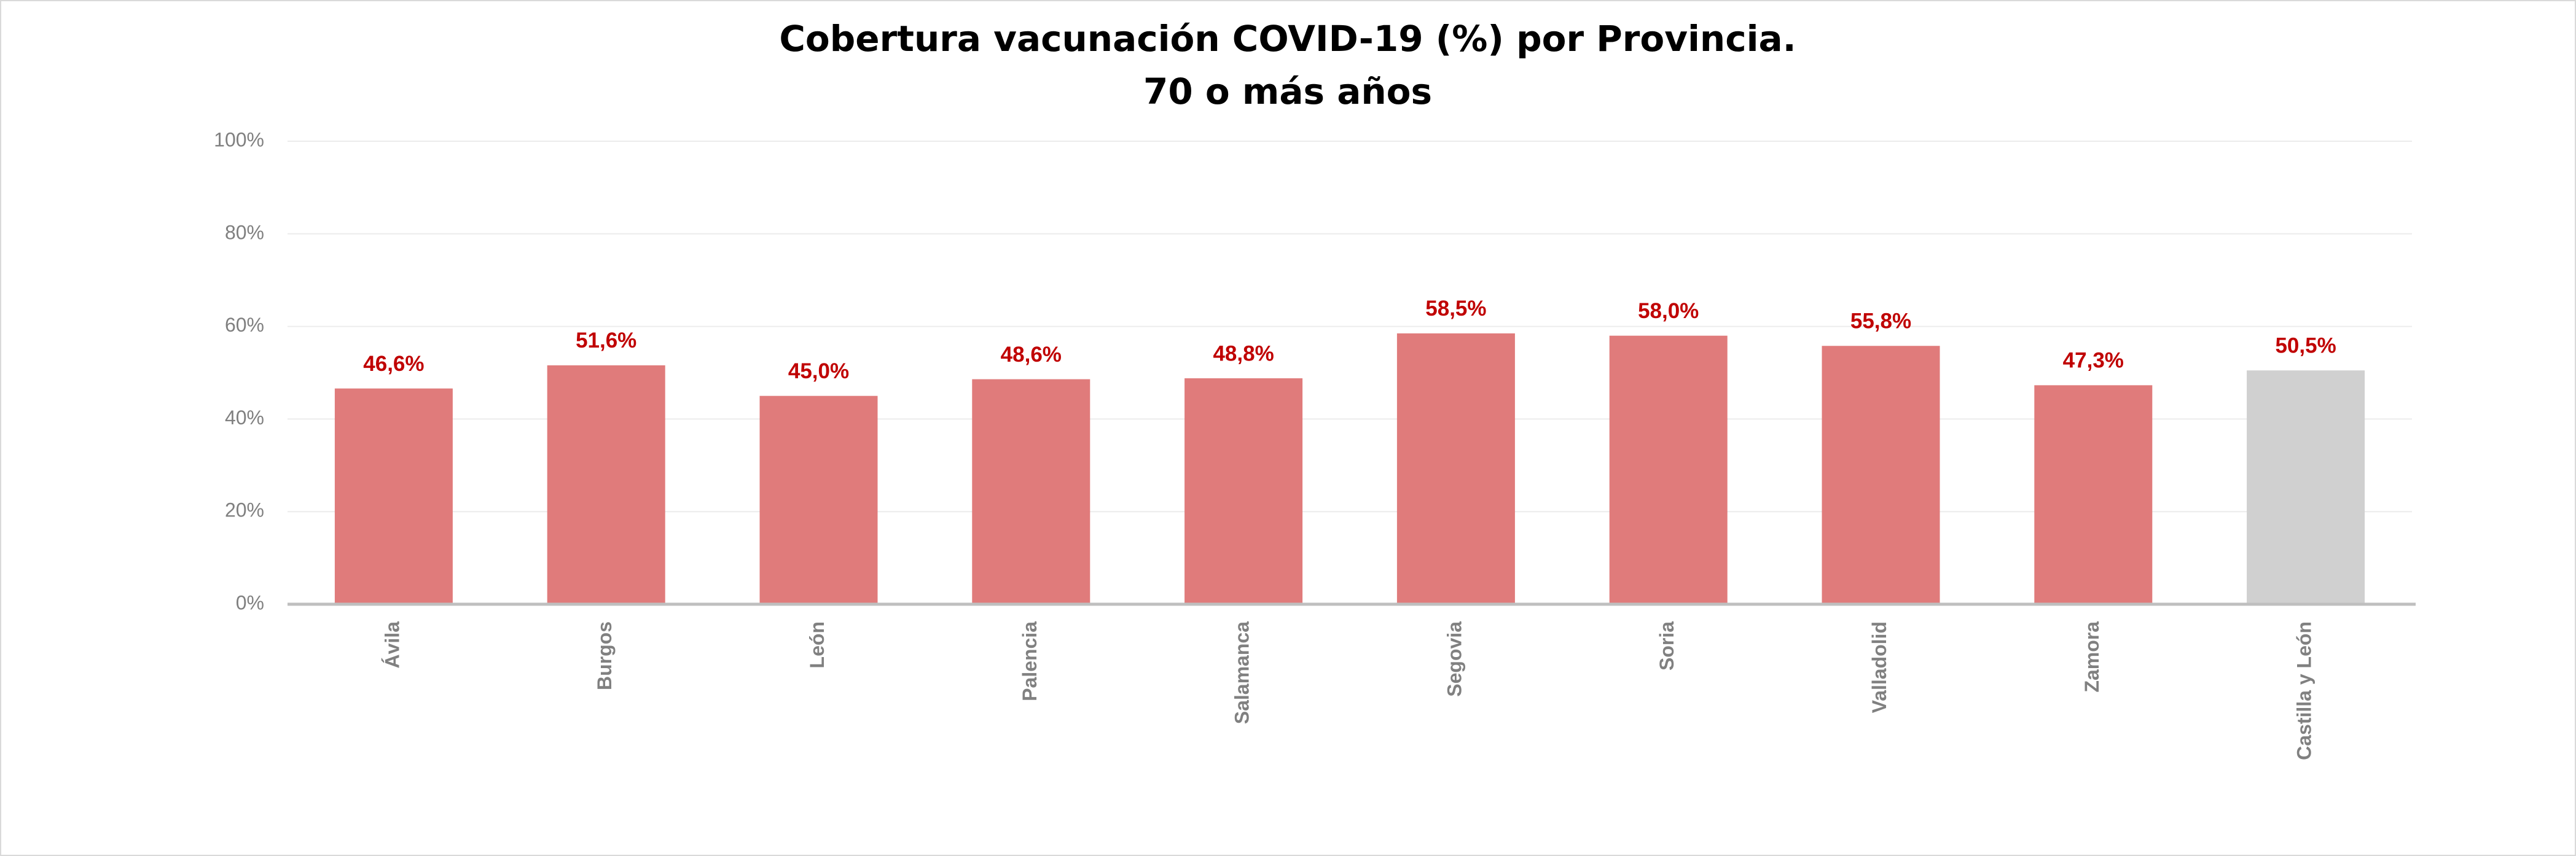 The image size is (2576, 856). What do you see at coordinates (818, 371) in the screenshot?
I see `value-label: 45,0%` at bounding box center [818, 371].